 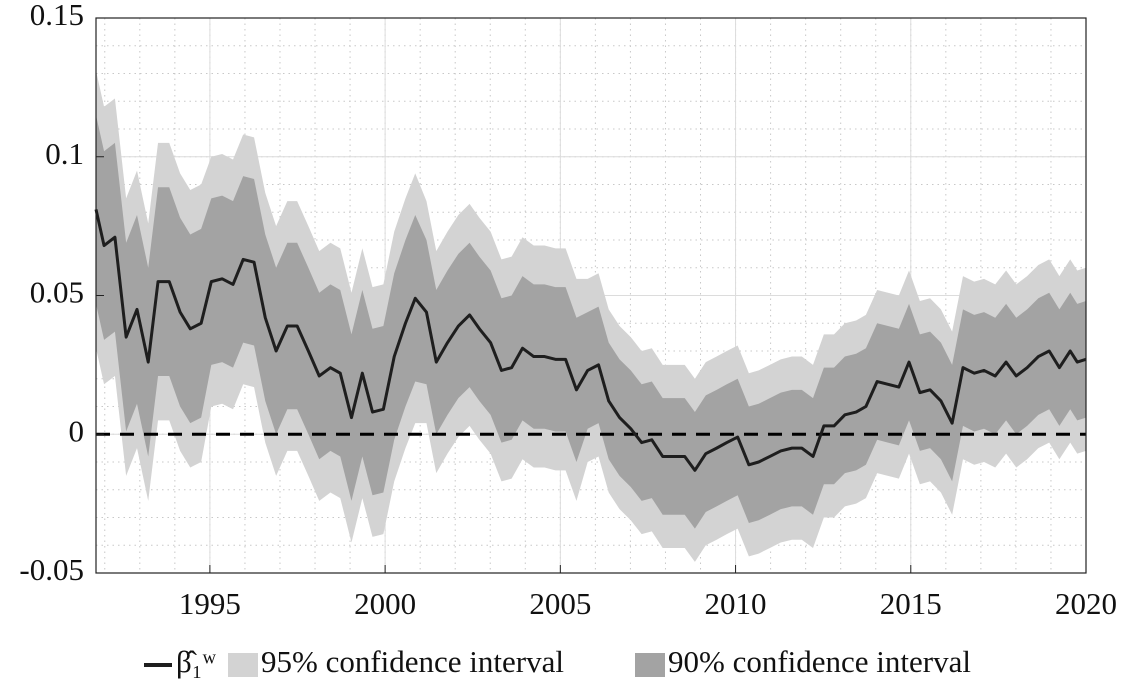 I want to click on y-tick-label: -0.05, so click(x=51, y=569).